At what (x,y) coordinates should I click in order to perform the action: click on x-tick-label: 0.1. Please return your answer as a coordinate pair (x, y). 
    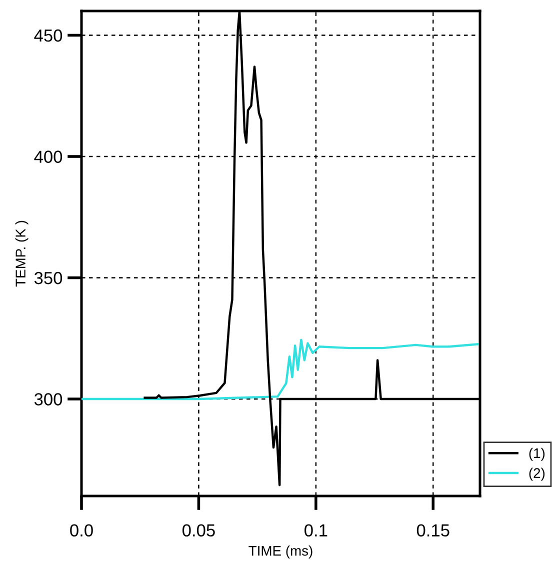
    Looking at the image, I should click on (316, 530).